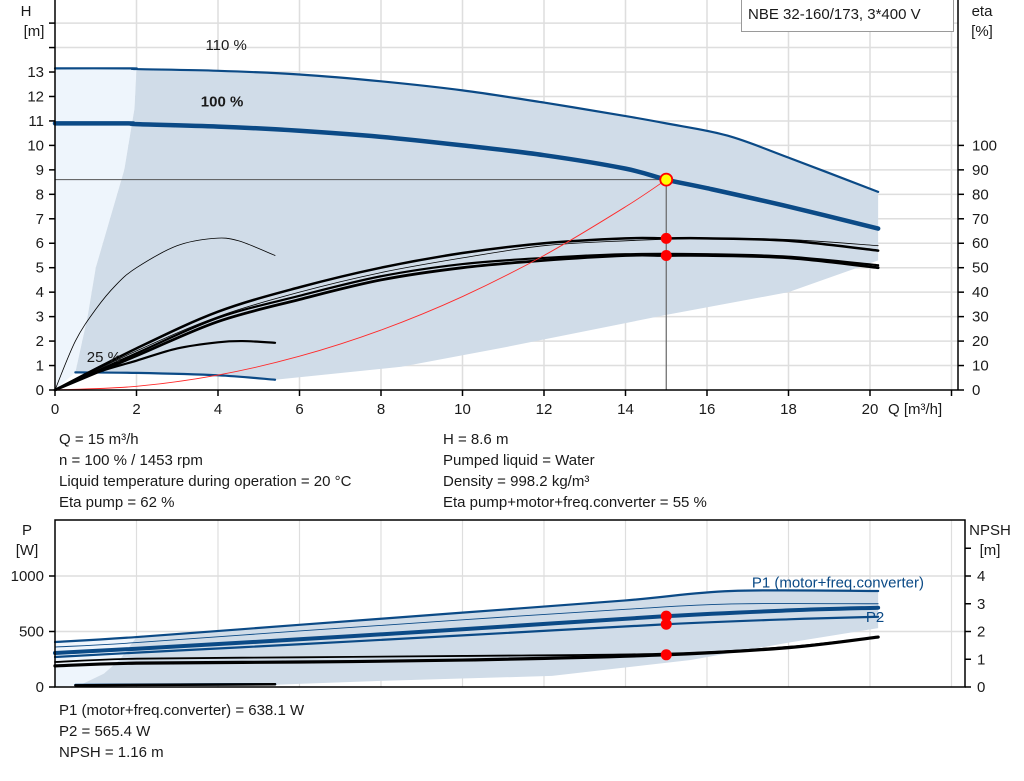  Describe the element at coordinates (983, 11) in the screenshot. I see `eta-axis-title: eta` at that location.